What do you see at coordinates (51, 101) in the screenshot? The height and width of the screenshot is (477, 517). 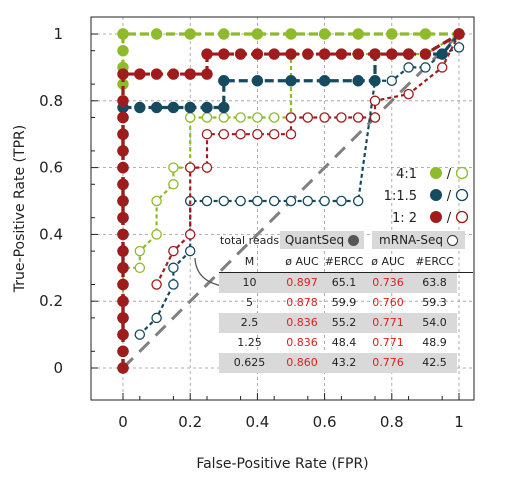 I see `y-tick-label: 0.8` at bounding box center [51, 101].